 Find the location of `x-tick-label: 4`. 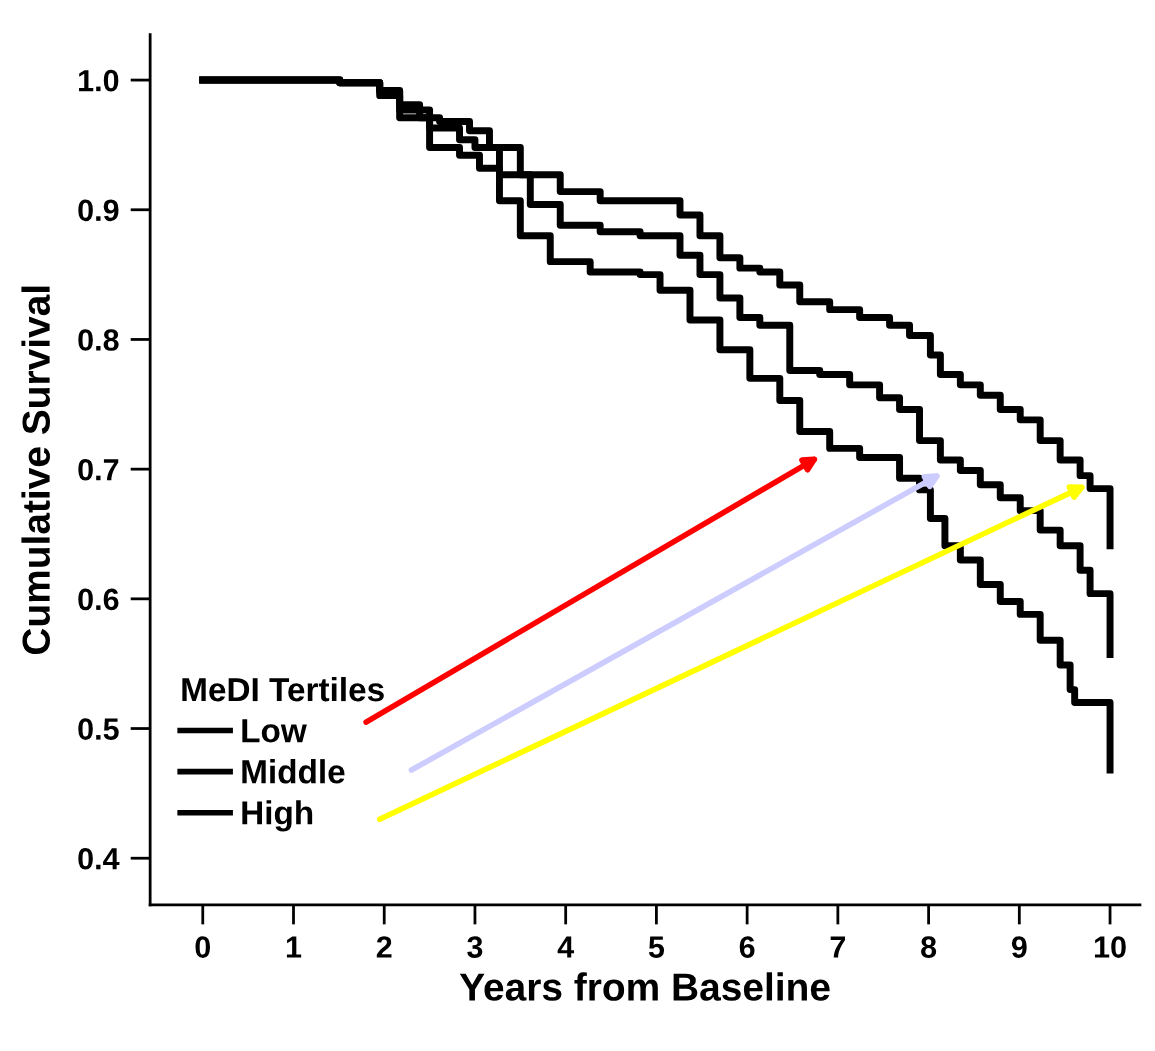

x-tick-label: 4 is located at coordinates (566, 947).